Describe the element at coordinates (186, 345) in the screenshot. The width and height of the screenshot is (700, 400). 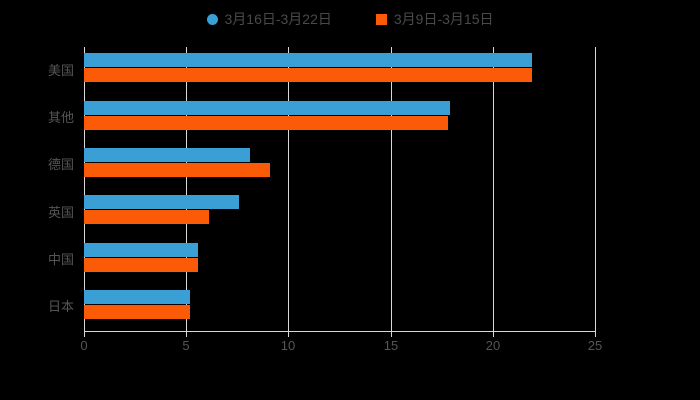
I see `x-tick-label-5: 5` at that location.